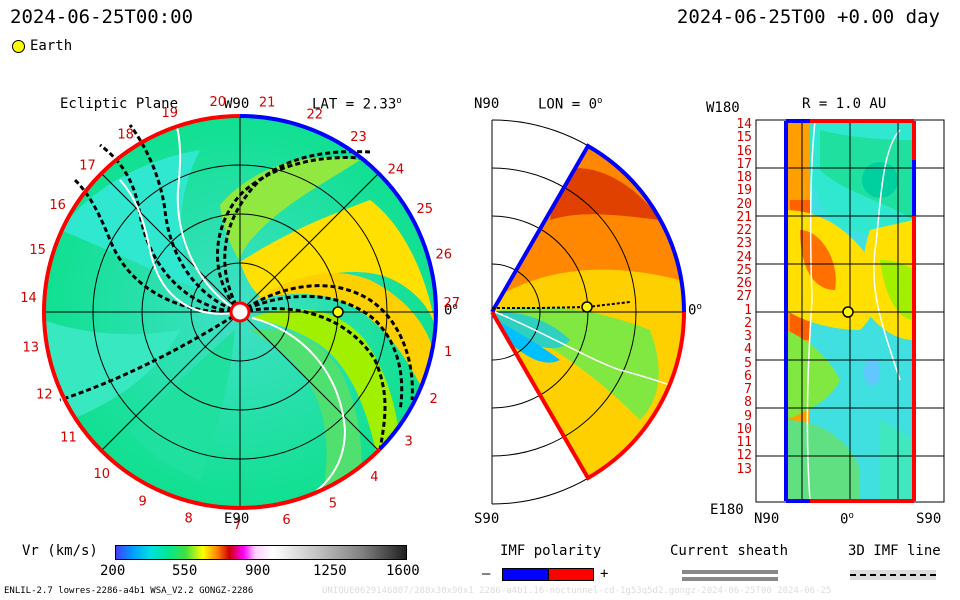 Image resolution: width=960 pixels, height=600 pixels. I want to click on radial-top-left-label: W180, so click(723, 108).